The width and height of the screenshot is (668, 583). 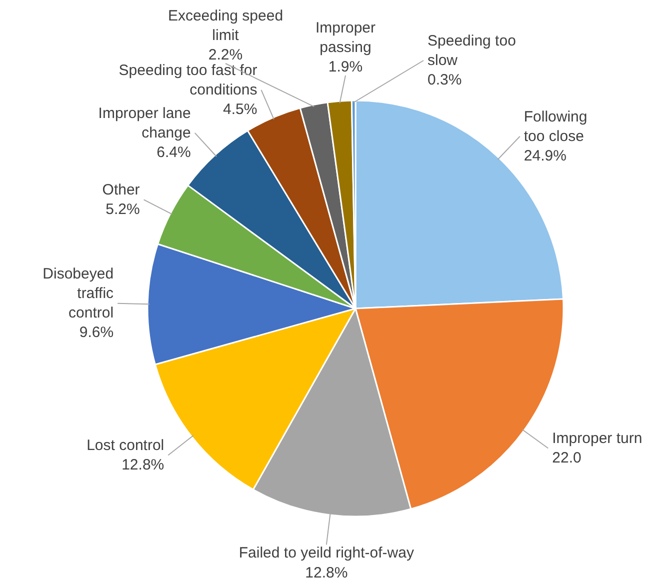 I want to click on data-label: 1.9%, so click(x=345, y=67).